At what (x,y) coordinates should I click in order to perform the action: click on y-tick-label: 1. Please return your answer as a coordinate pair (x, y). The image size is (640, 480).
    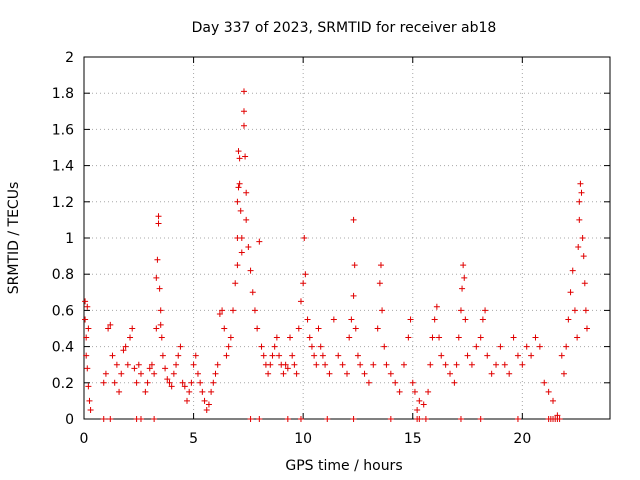
    Looking at the image, I should click on (69, 239).